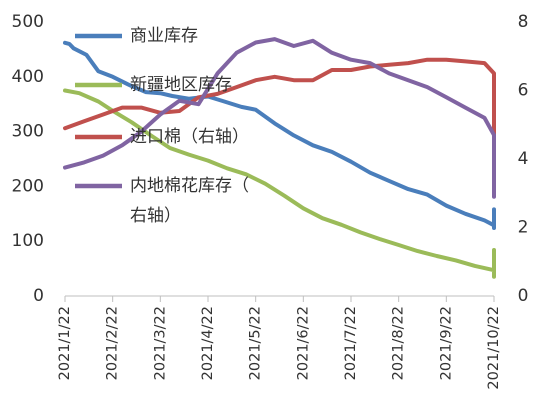 The width and height of the screenshot is (550, 419). Describe the element at coordinates (208, 343) in the screenshot. I see `x-tick-label: 2021/4/22` at that location.